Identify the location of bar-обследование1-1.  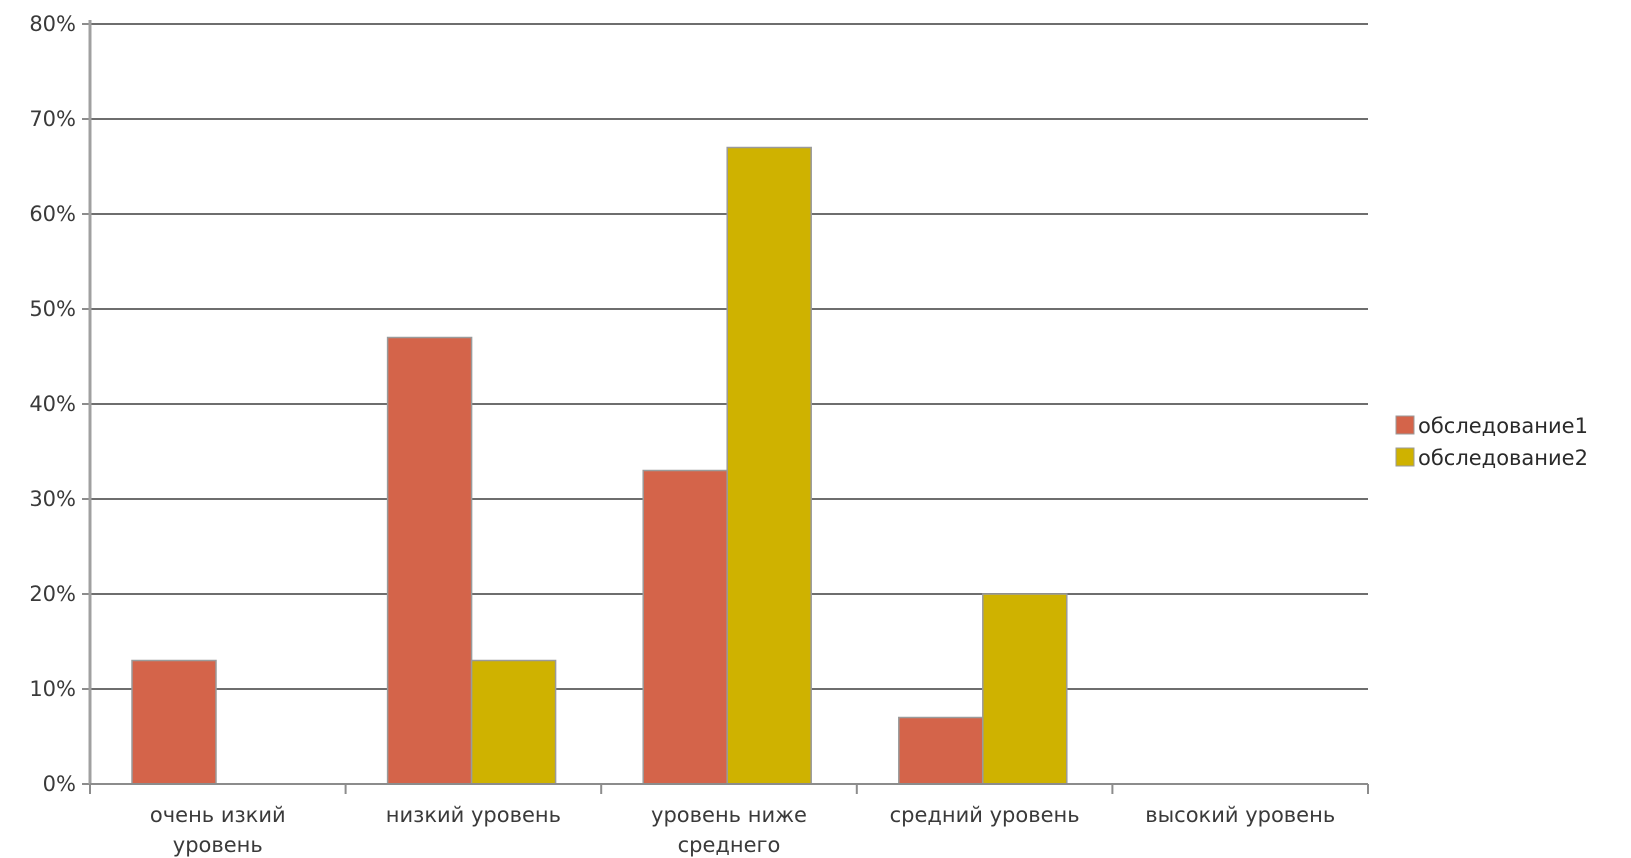
(429, 560).